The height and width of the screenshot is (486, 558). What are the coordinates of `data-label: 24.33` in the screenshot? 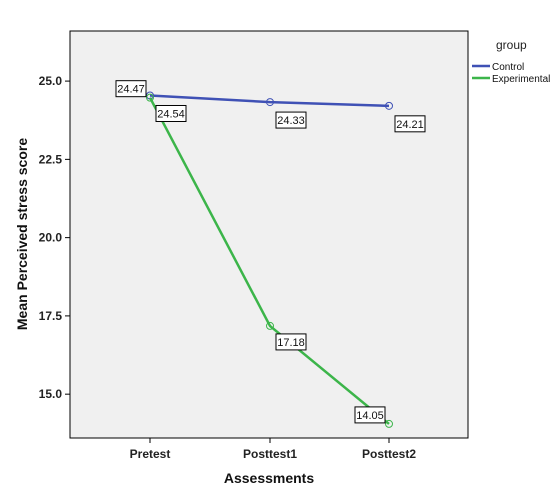 It's located at (291, 120).